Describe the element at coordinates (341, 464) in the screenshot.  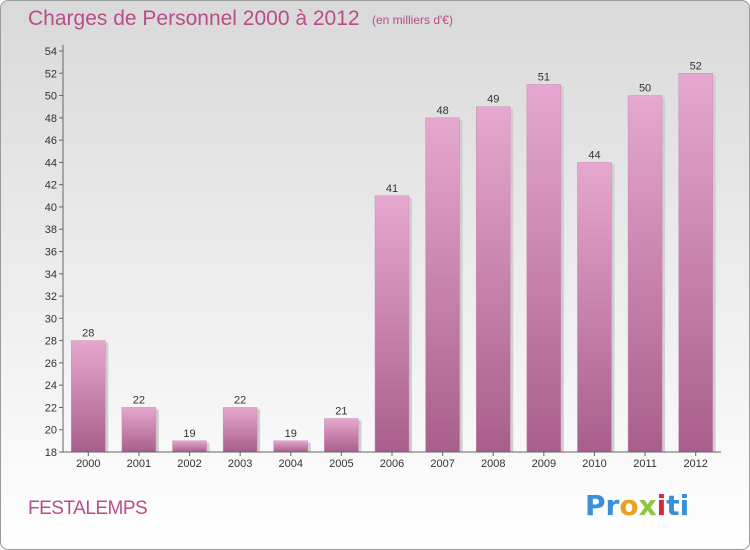
I see `x-tick-label: 2005` at that location.